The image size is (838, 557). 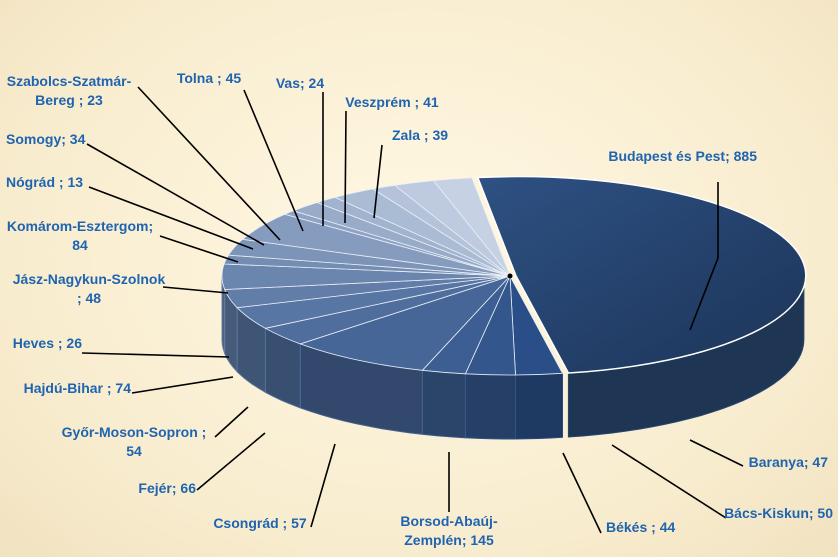 I want to click on leader-line-n-gr-d, so click(x=171, y=218).